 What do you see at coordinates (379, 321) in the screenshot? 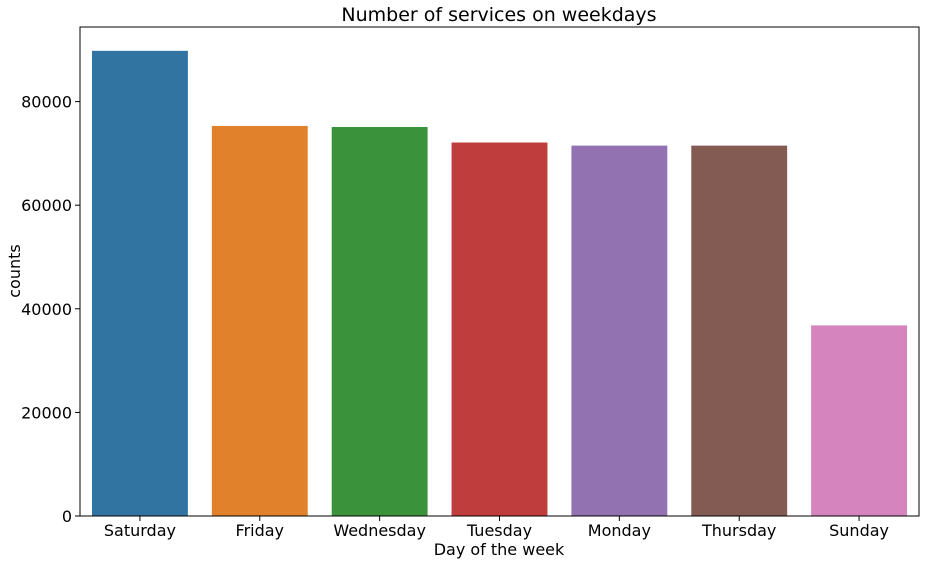
I see `bar-wednesday` at bounding box center [379, 321].